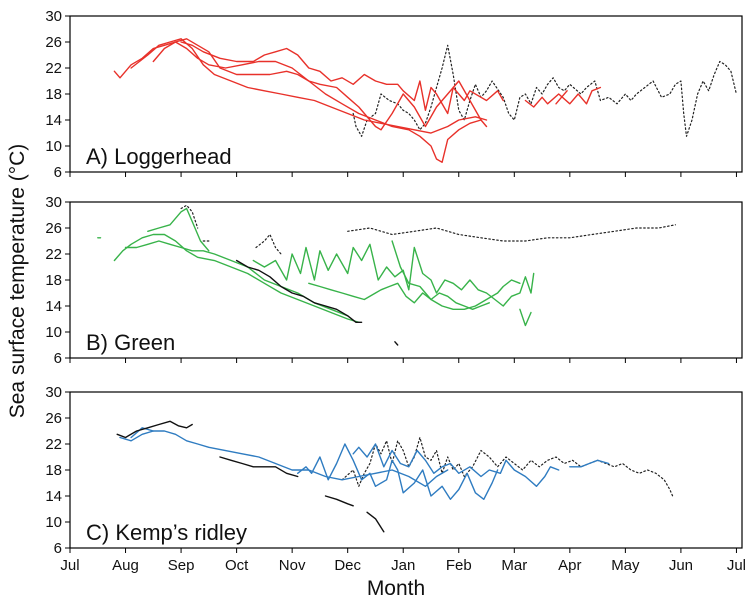  I want to click on x-tick-label: Mar, so click(514, 565).